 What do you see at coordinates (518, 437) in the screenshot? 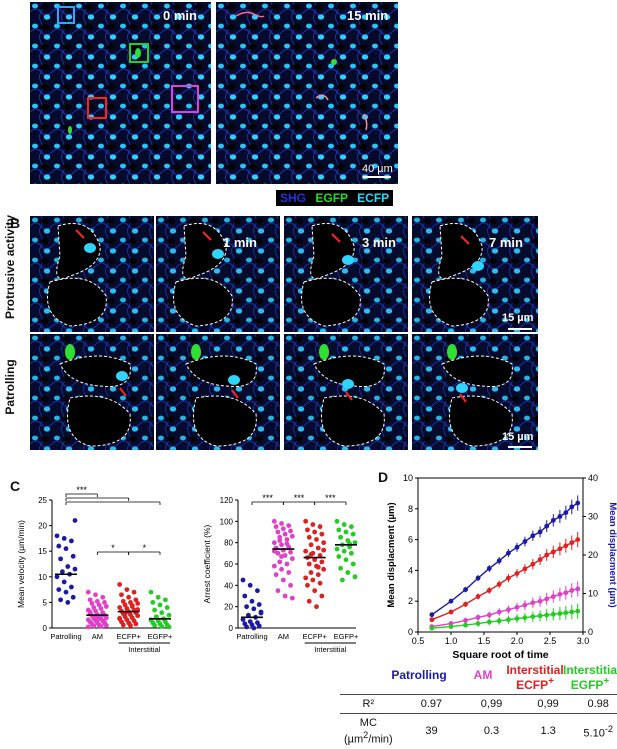
I see `panel-b-scale-label-2: 15 µm` at bounding box center [518, 437].